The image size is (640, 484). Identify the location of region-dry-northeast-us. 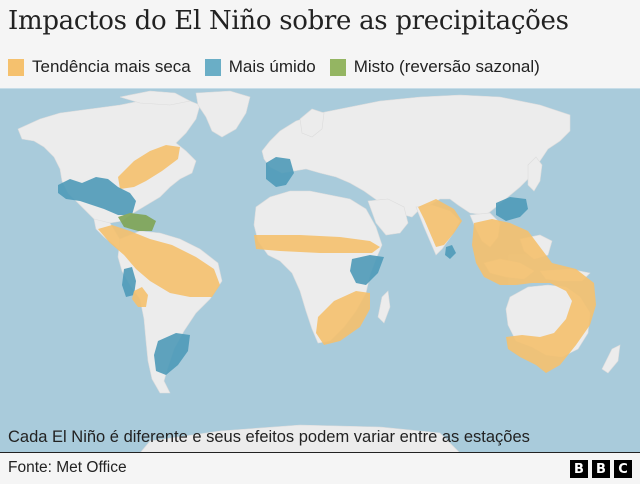
(149, 167).